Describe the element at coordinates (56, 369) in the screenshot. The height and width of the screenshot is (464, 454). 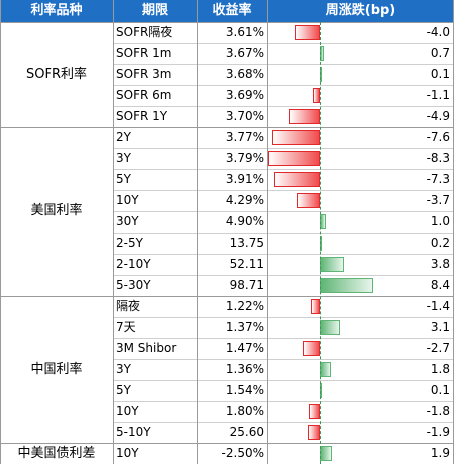
I see `group-label: 中国利率` at that location.